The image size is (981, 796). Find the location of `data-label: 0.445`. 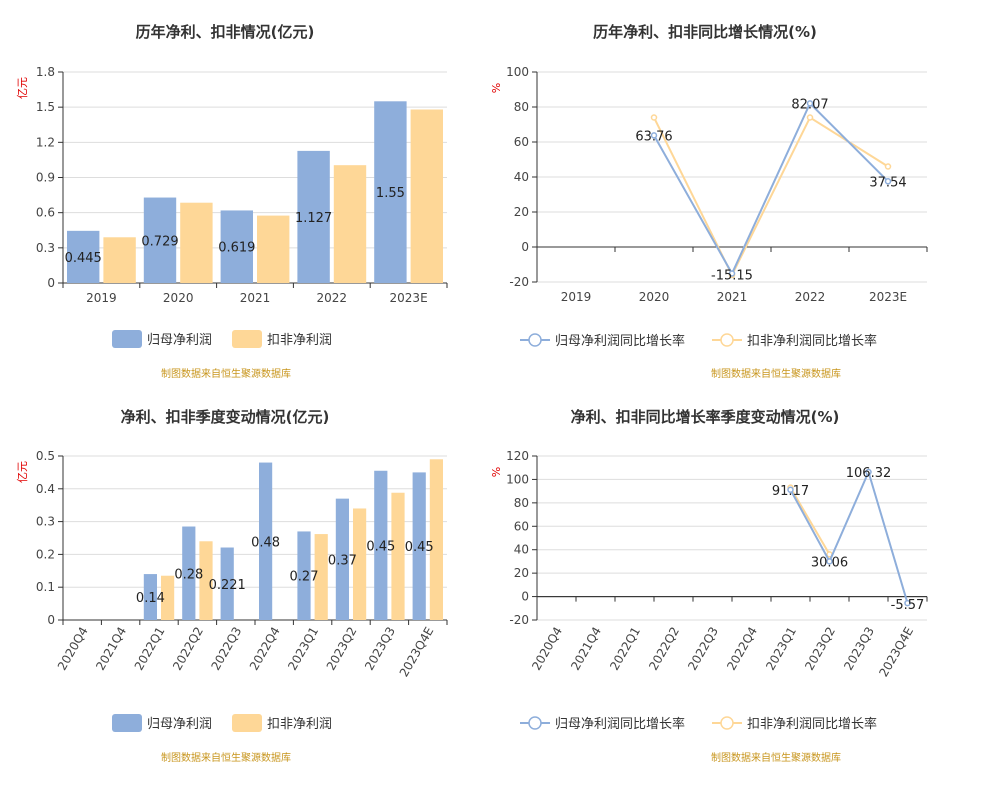

data-label: 0.445 is located at coordinates (83, 258).